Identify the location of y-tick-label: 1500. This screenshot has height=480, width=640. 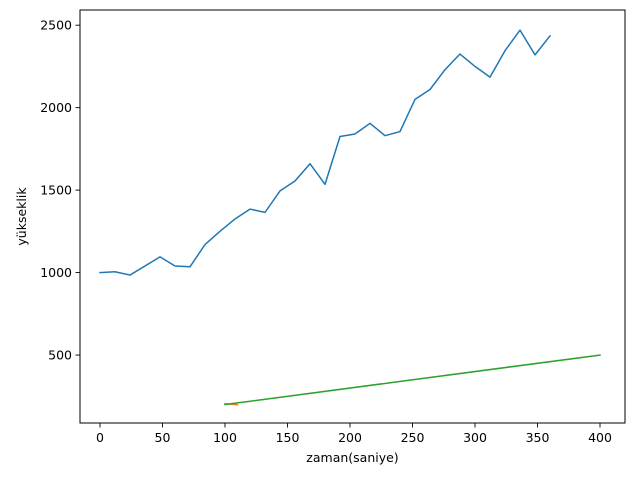
(56, 190).